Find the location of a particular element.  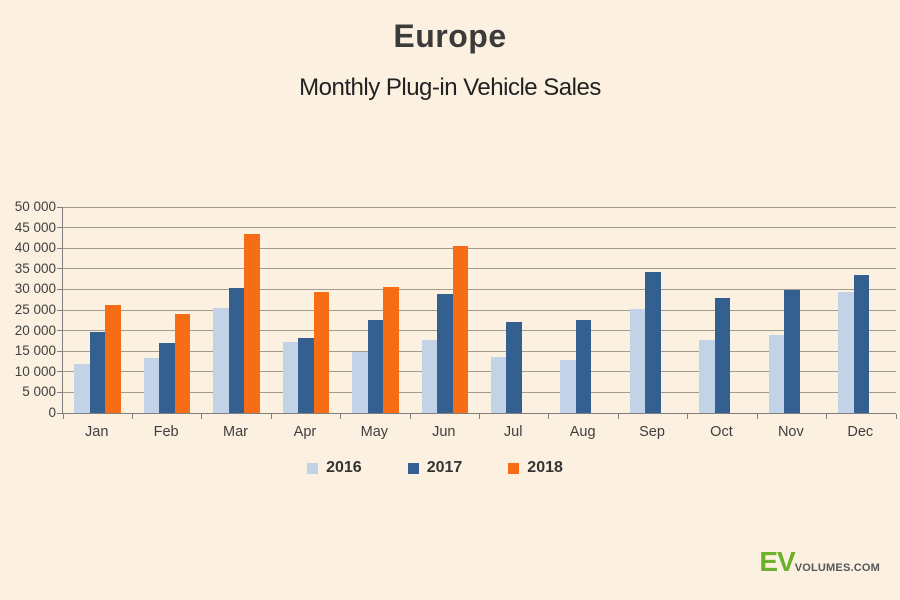

bar-2016-apr is located at coordinates (290, 377).